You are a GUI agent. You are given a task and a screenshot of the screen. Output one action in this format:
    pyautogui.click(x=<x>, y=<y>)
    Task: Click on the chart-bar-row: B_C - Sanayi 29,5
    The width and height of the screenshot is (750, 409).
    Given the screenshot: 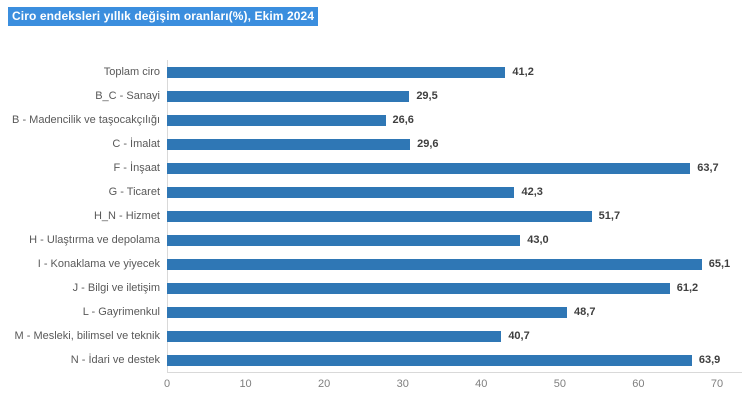 What is the action you would take?
    pyautogui.click(x=371, y=96)
    